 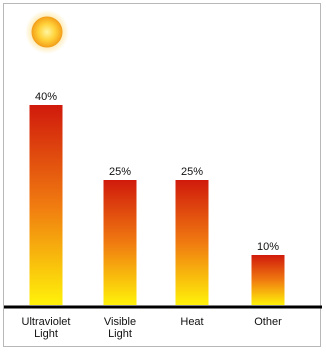 I want to click on category-label-2: Heat, so click(x=191, y=322).